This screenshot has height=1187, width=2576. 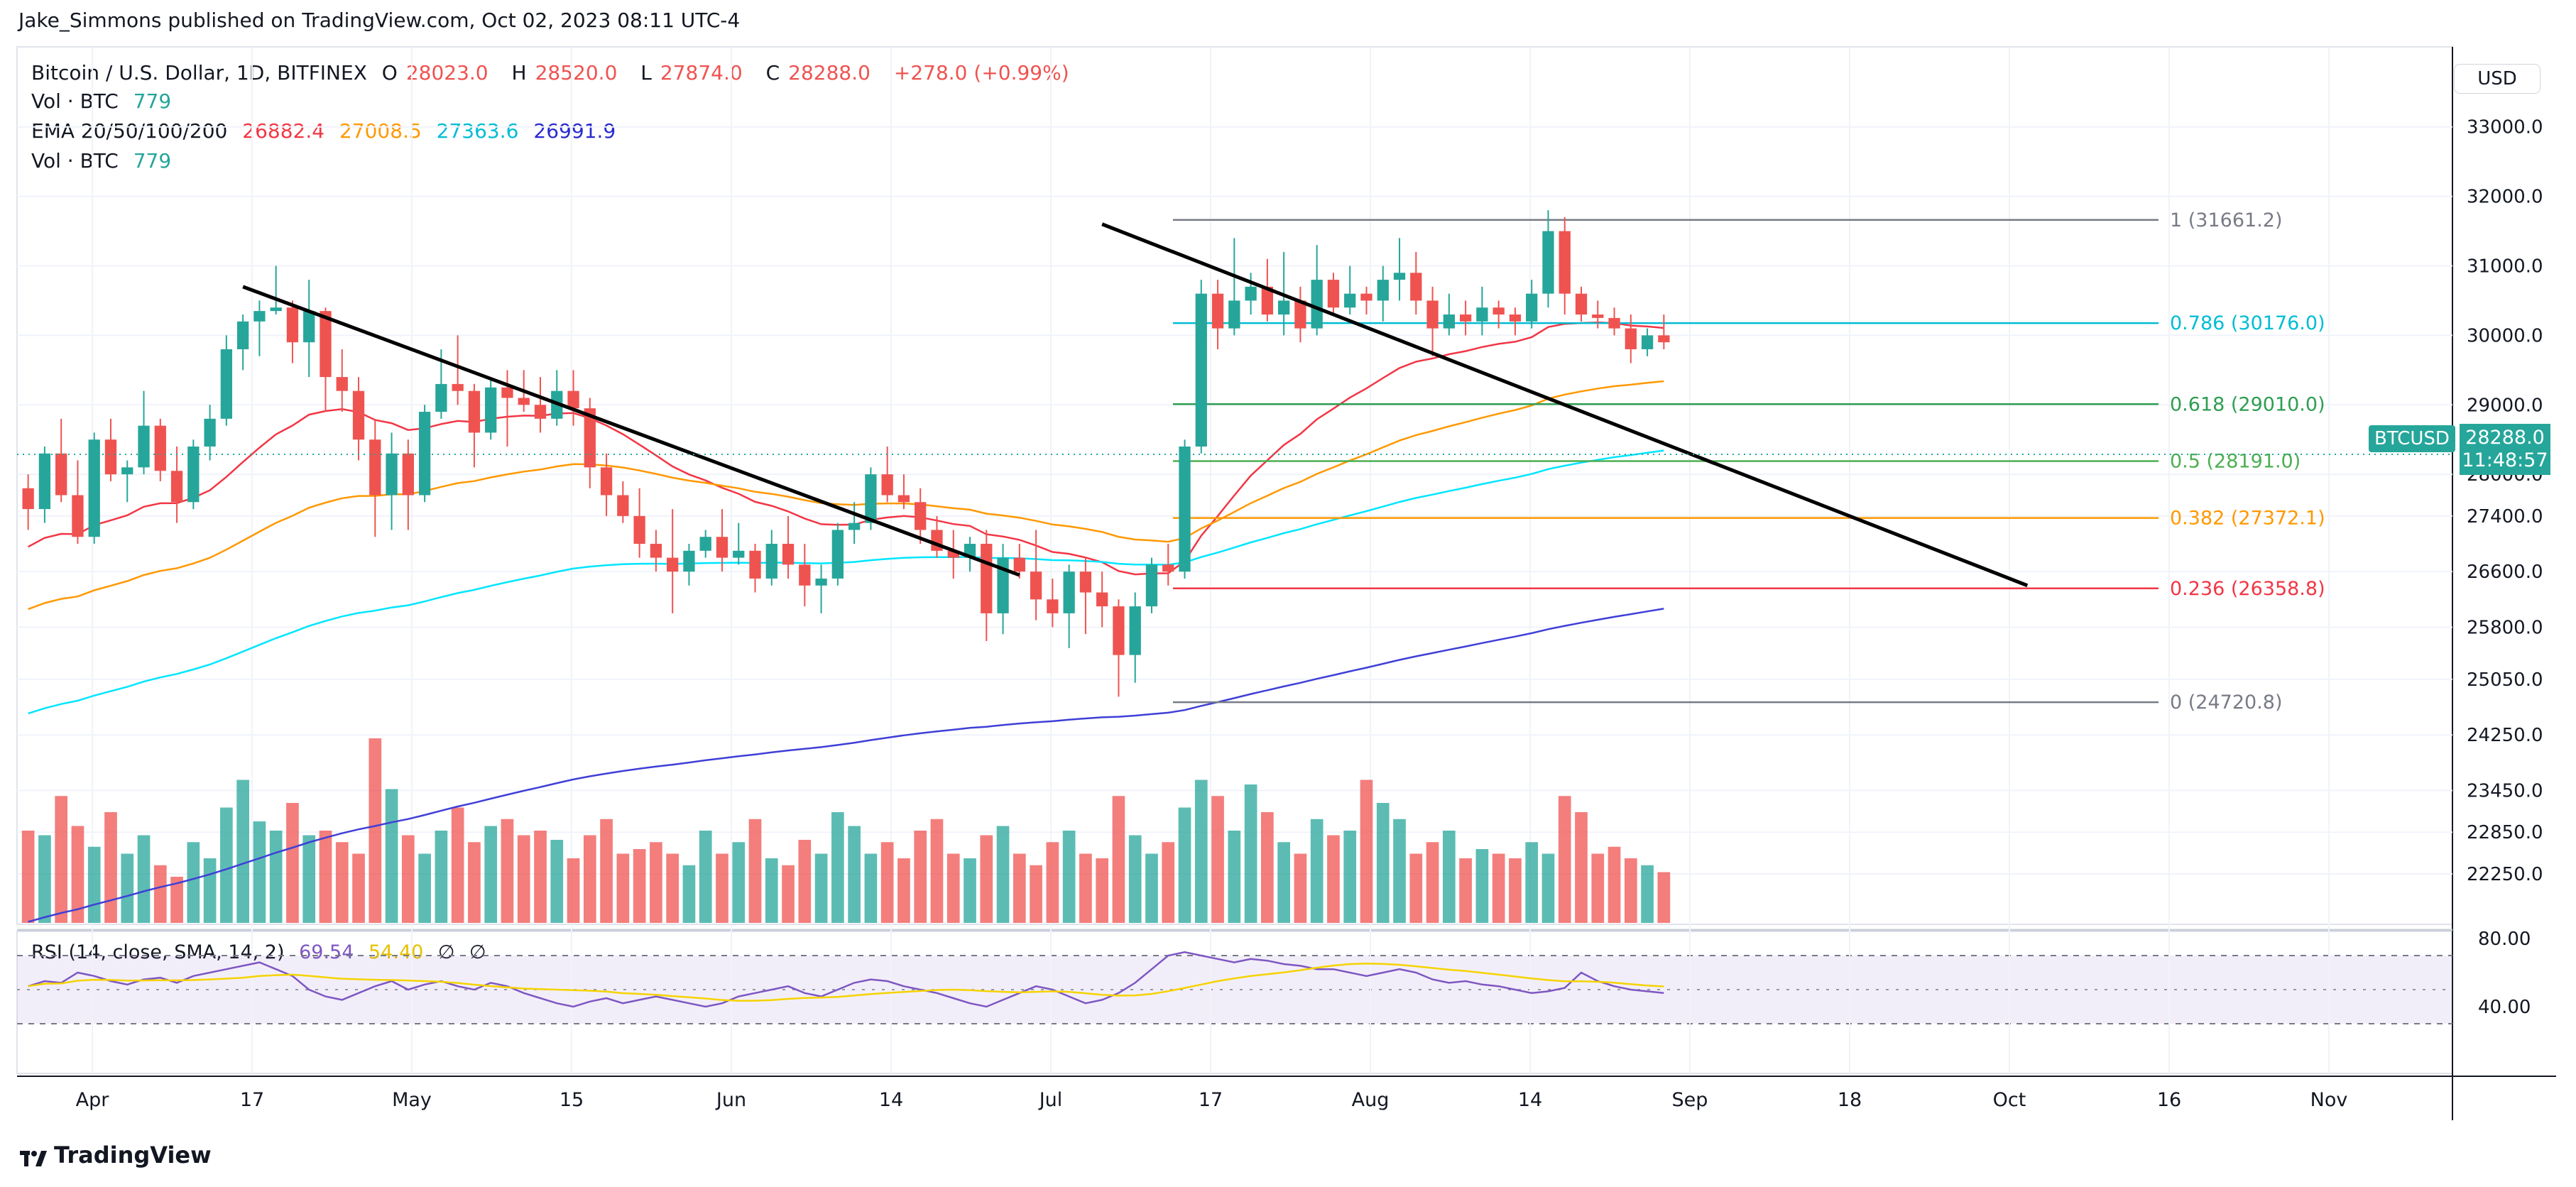 I want to click on fib-level-label: 1 (31661.2), so click(x=2226, y=220).